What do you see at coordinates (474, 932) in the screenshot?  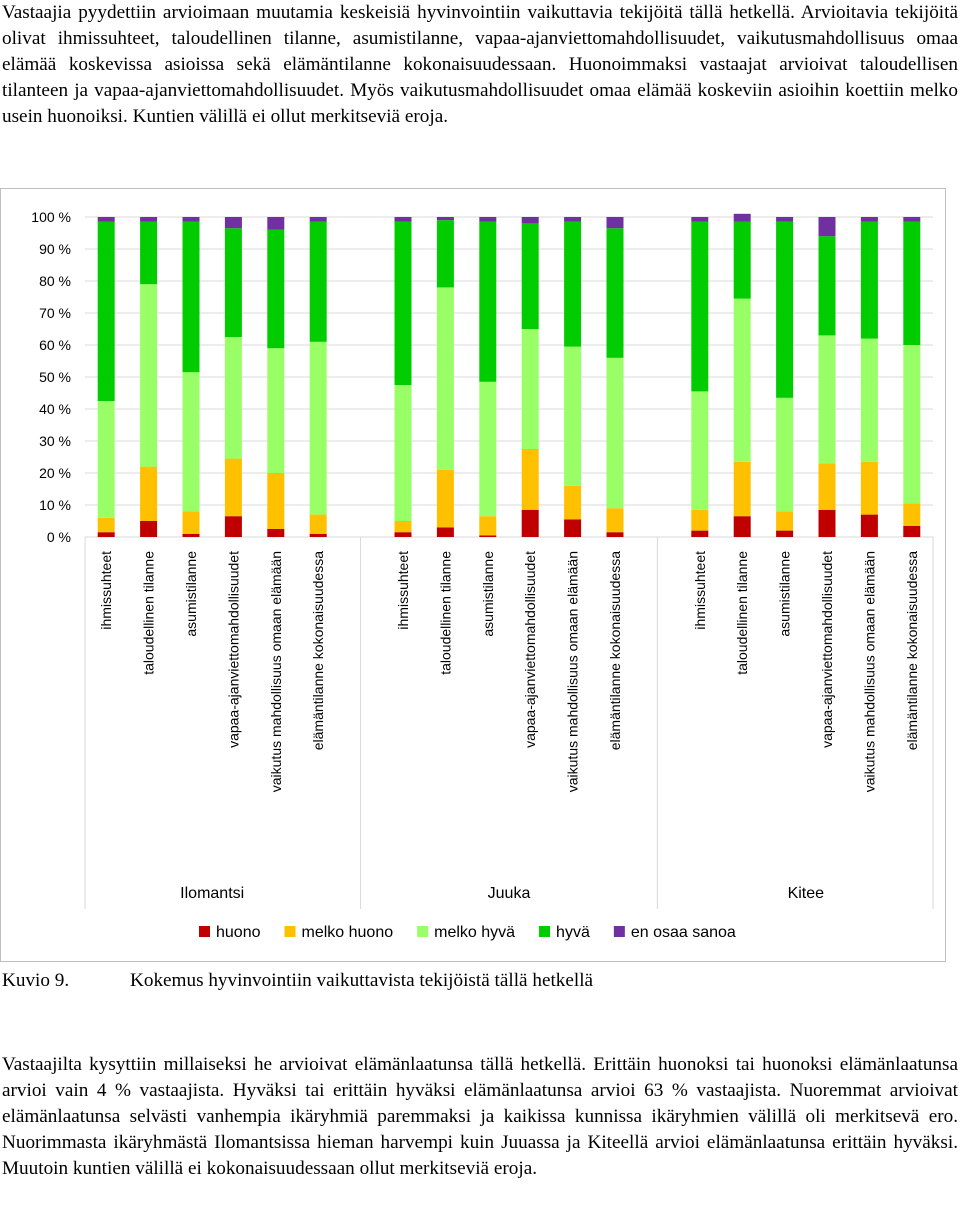 I see `legend-label: melko hyvä` at bounding box center [474, 932].